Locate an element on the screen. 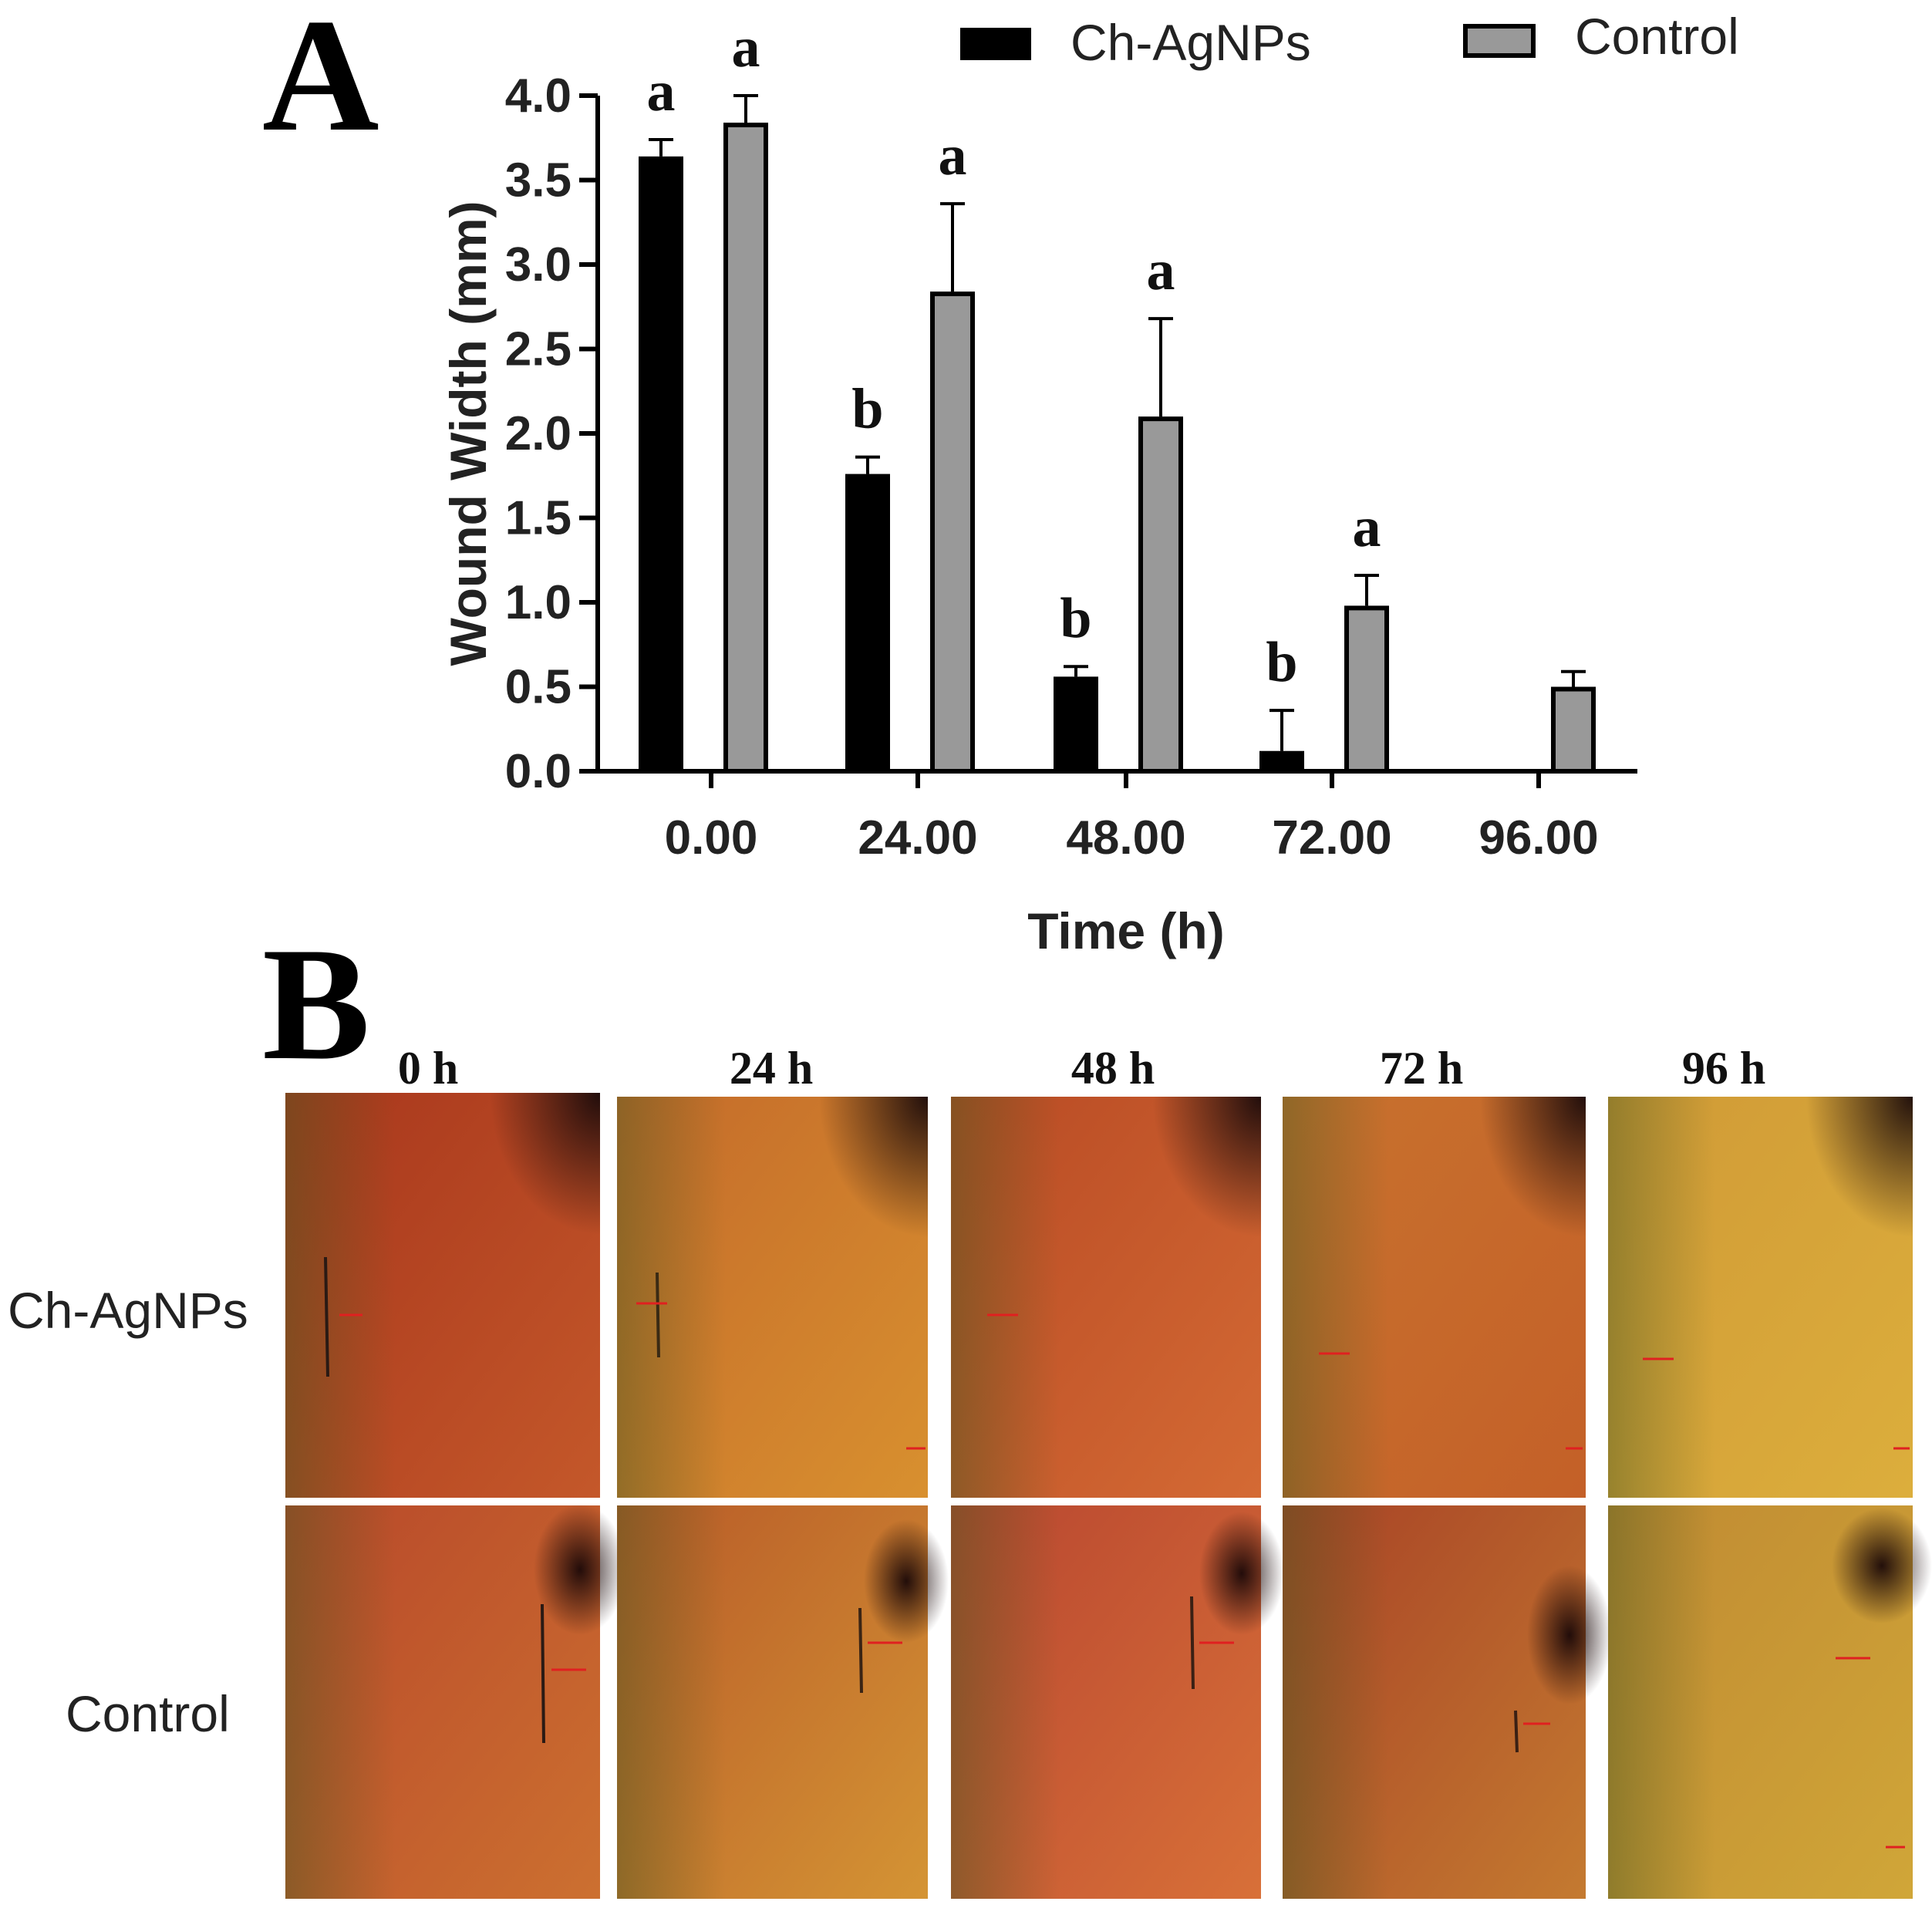 This screenshot has height=1925, width=1932. sig-letter-1-3: a is located at coordinates (1367, 527).